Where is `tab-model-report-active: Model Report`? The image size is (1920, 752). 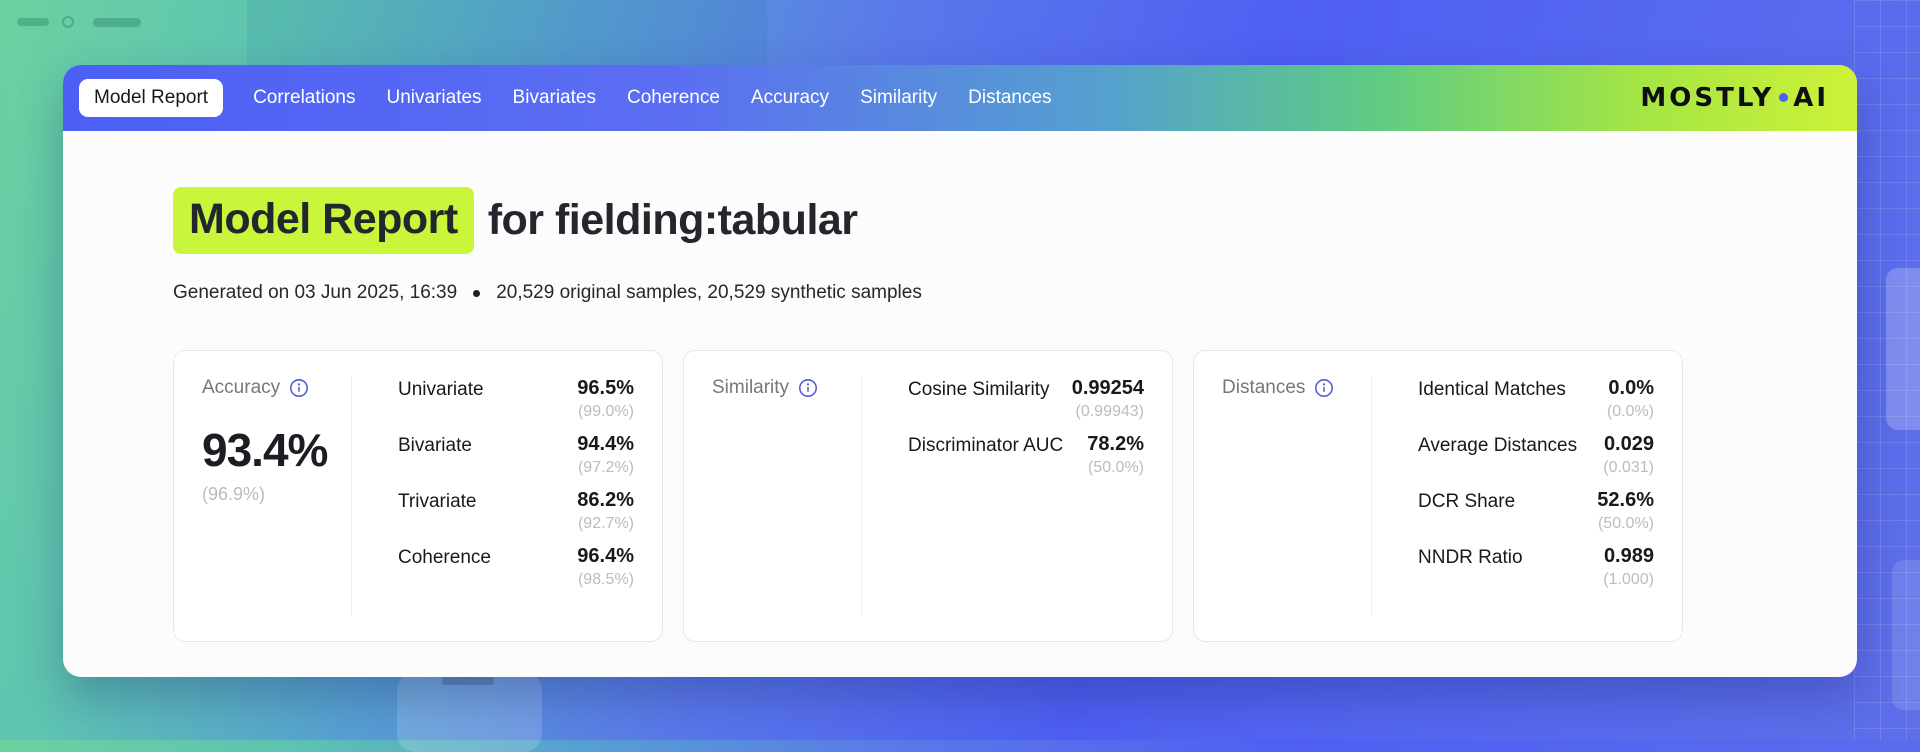
tab-model-report-active: Model Report is located at coordinates (151, 98).